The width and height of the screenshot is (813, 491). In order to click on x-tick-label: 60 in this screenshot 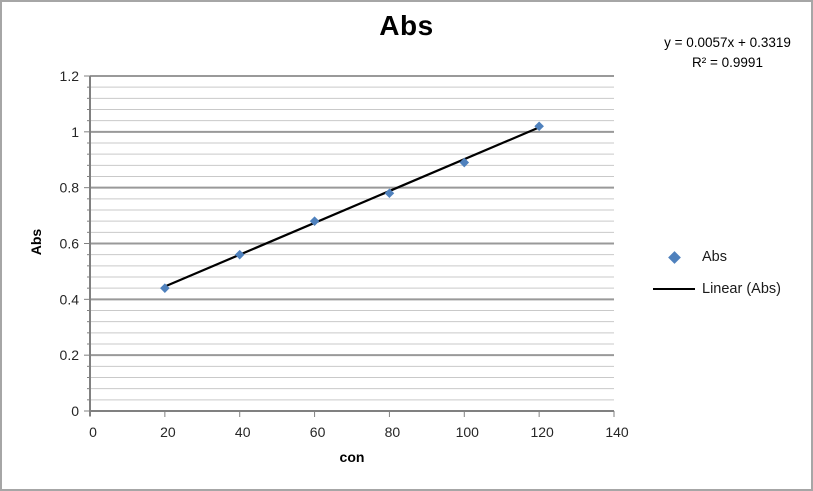, I will do `click(318, 432)`.